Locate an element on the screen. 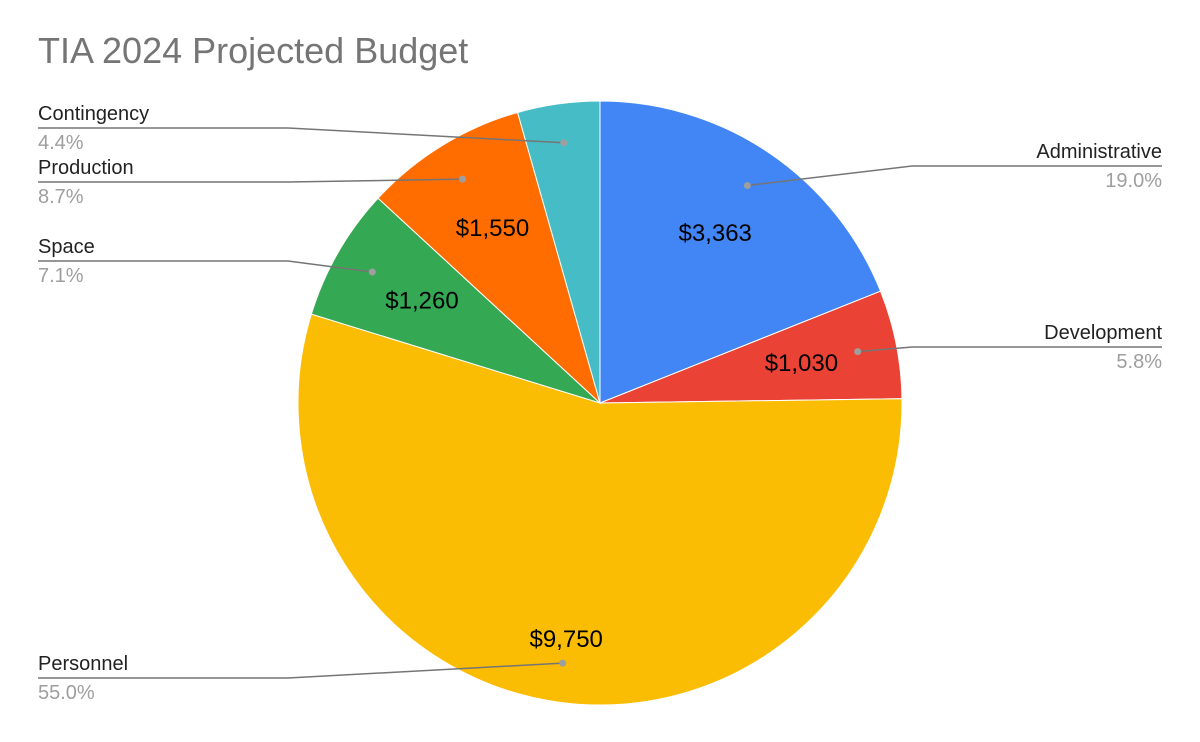 The image size is (1200, 742). leader-line-production is located at coordinates (250, 180).